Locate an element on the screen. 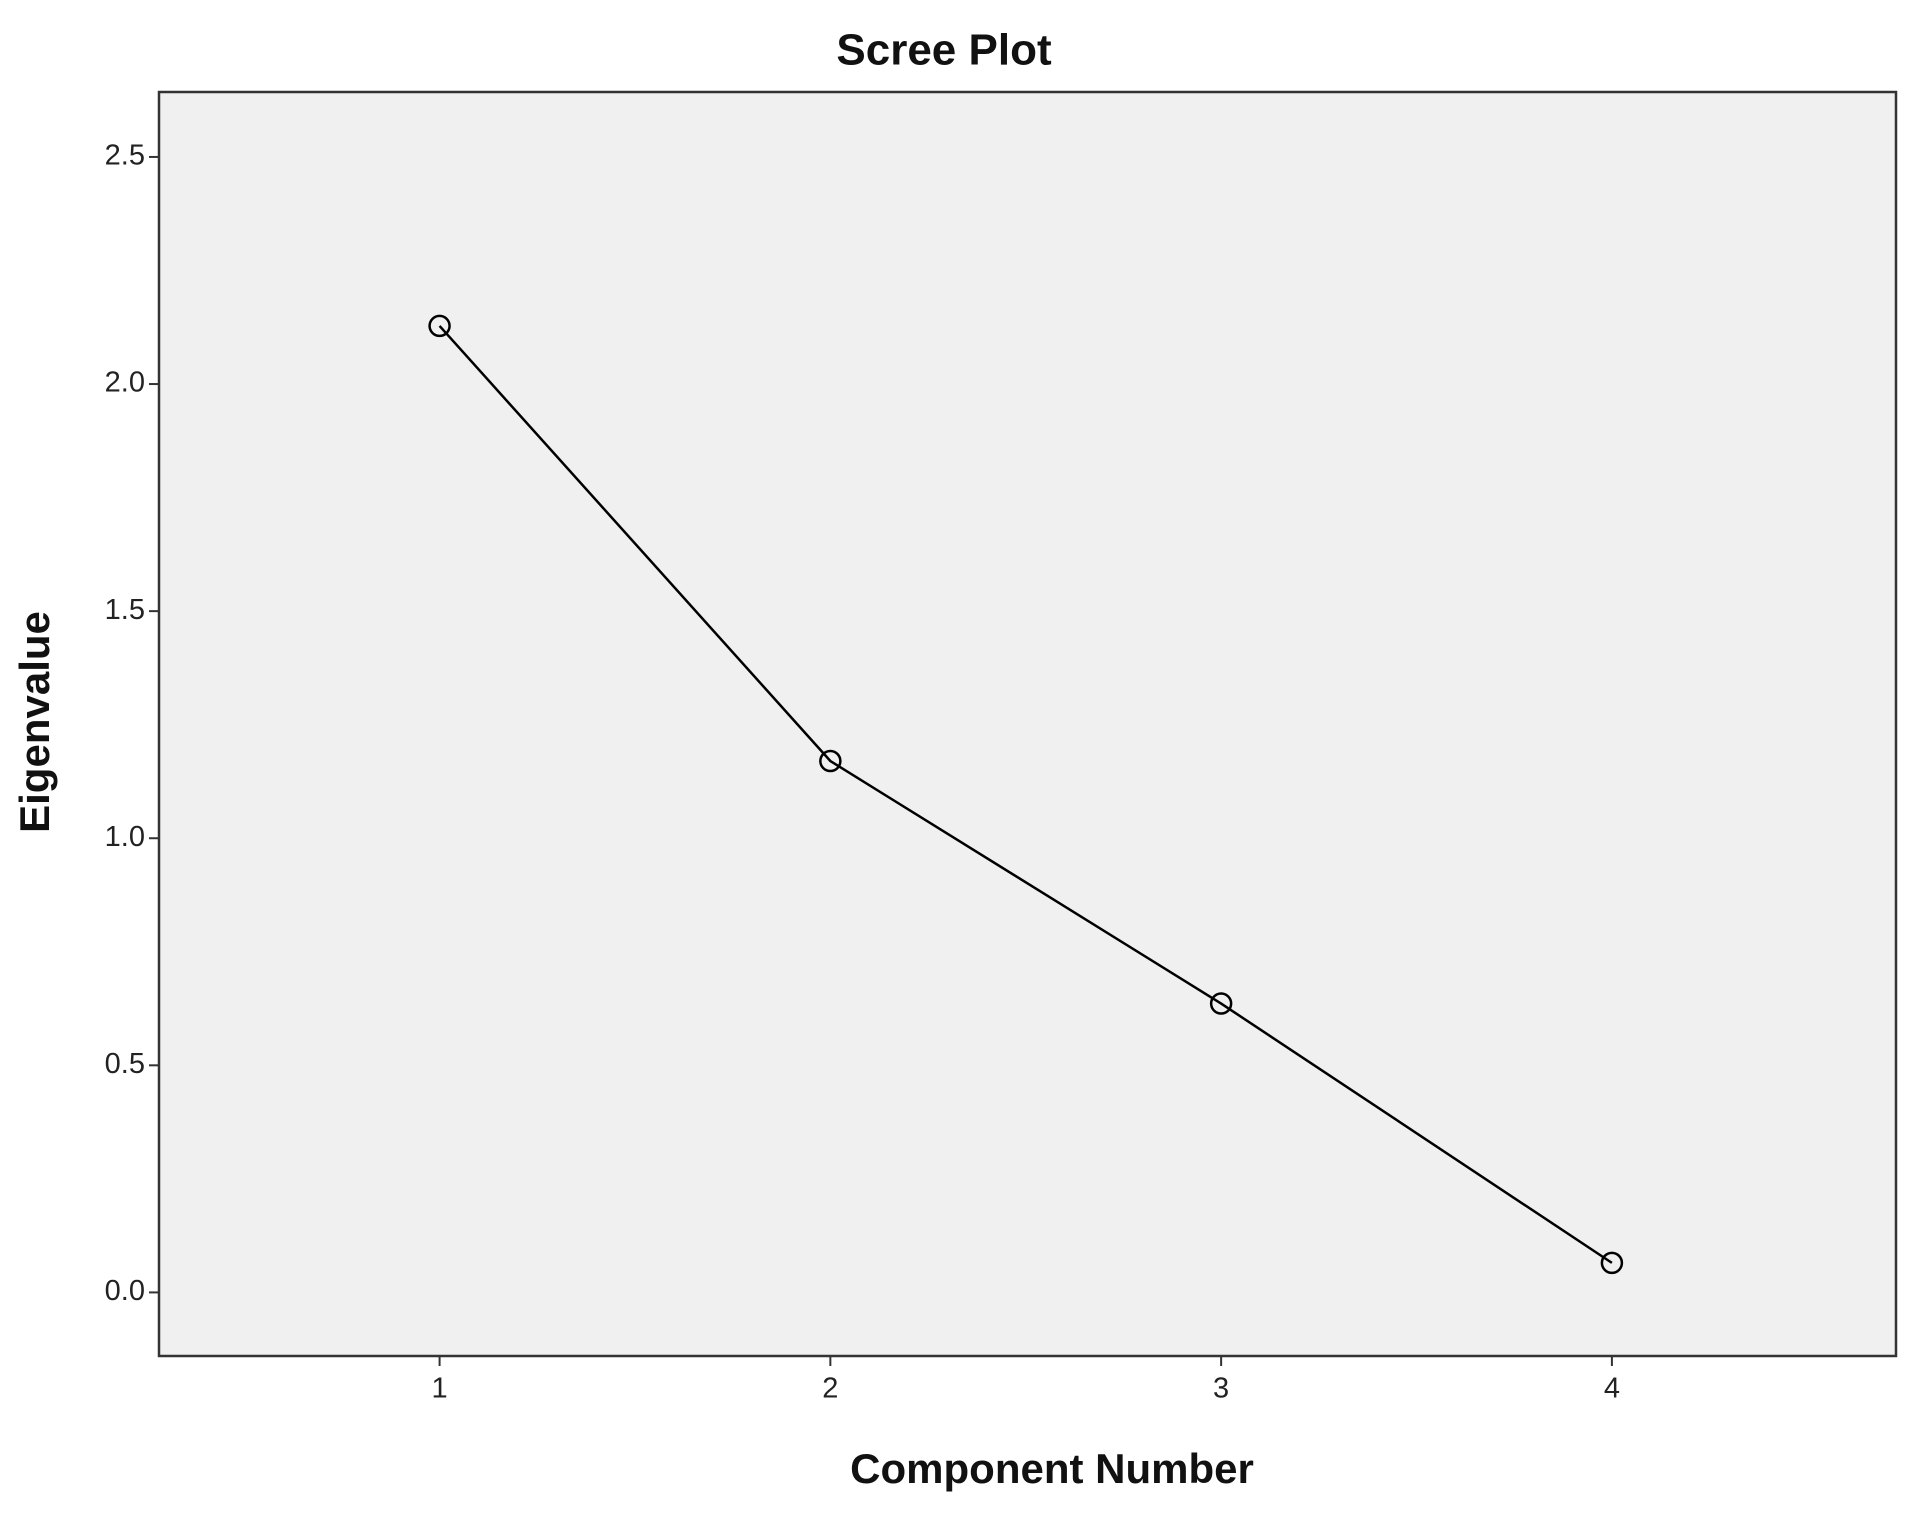 The height and width of the screenshot is (1515, 1920). y-axis-label: Eigenvalue is located at coordinates (34, 722).